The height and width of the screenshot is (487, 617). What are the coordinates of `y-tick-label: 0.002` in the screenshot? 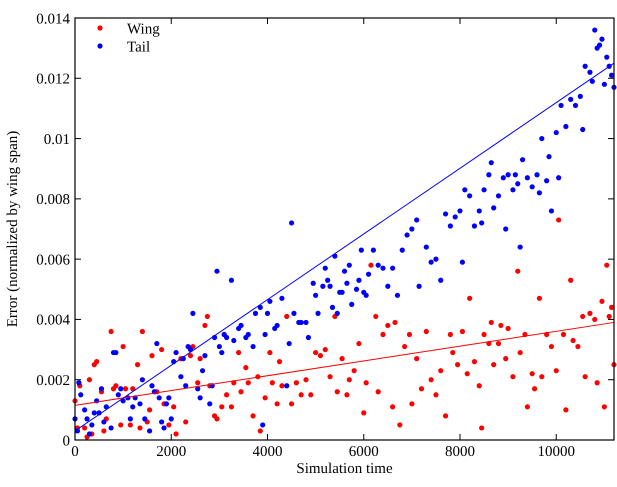 It's located at (53, 380).